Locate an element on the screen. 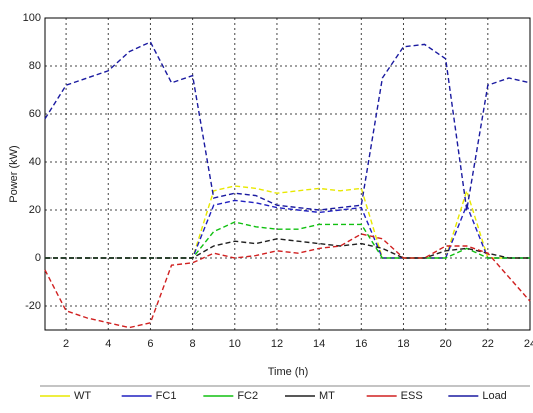 This screenshot has width=533, height=413. y-tick-label: 40 is located at coordinates (35, 162).